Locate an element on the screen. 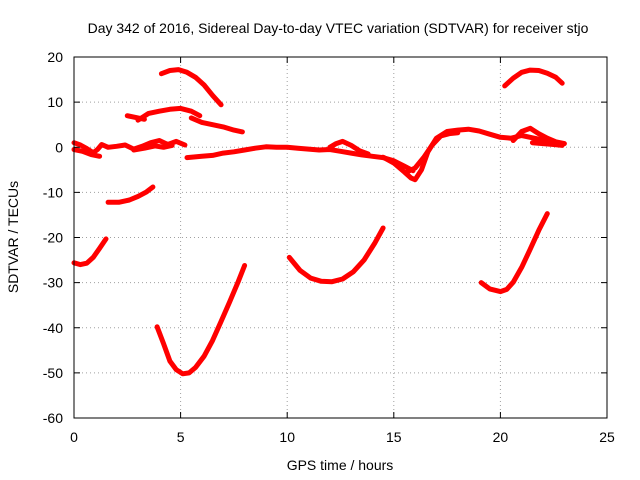 This screenshot has height=480, width=640. series-line-s4 is located at coordinates (216, 125).